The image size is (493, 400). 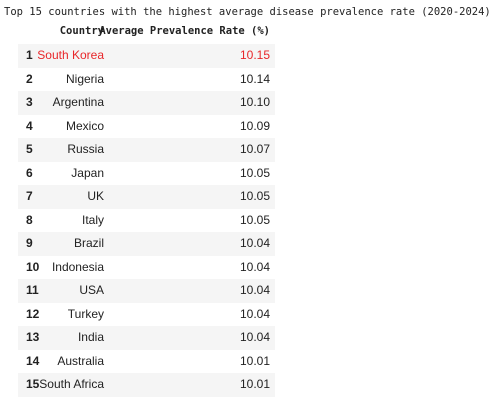 What do you see at coordinates (81, 31) in the screenshot?
I see `column-header: Country` at bounding box center [81, 31].